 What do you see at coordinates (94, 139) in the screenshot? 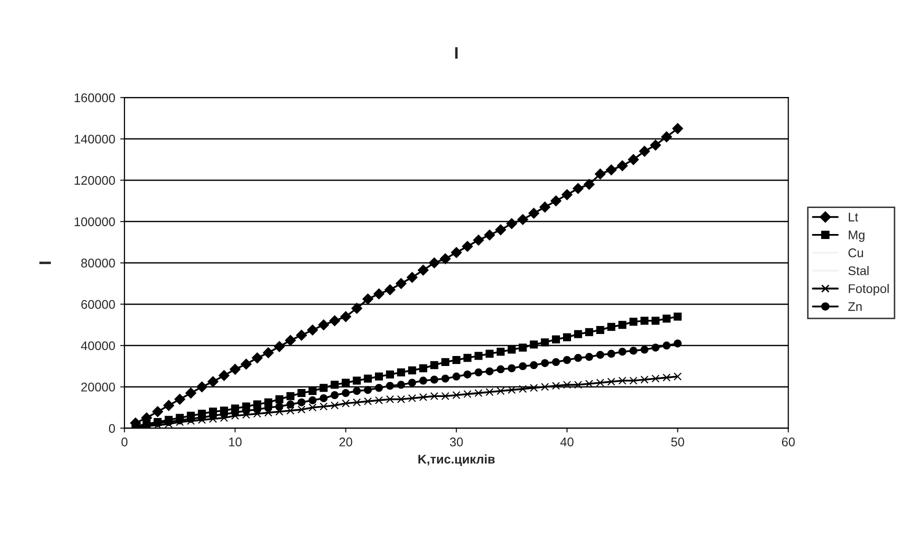
I see `y-tick-label: 140000` at bounding box center [94, 139].